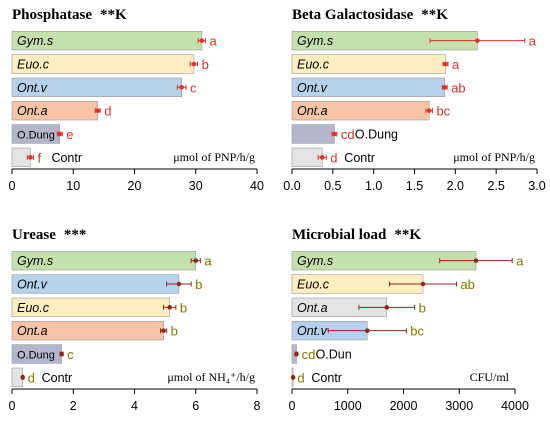 Image resolution: width=550 pixels, height=423 pixels. Describe the element at coordinates (404, 406) in the screenshot. I see `x-tick-label: 2000` at that location.